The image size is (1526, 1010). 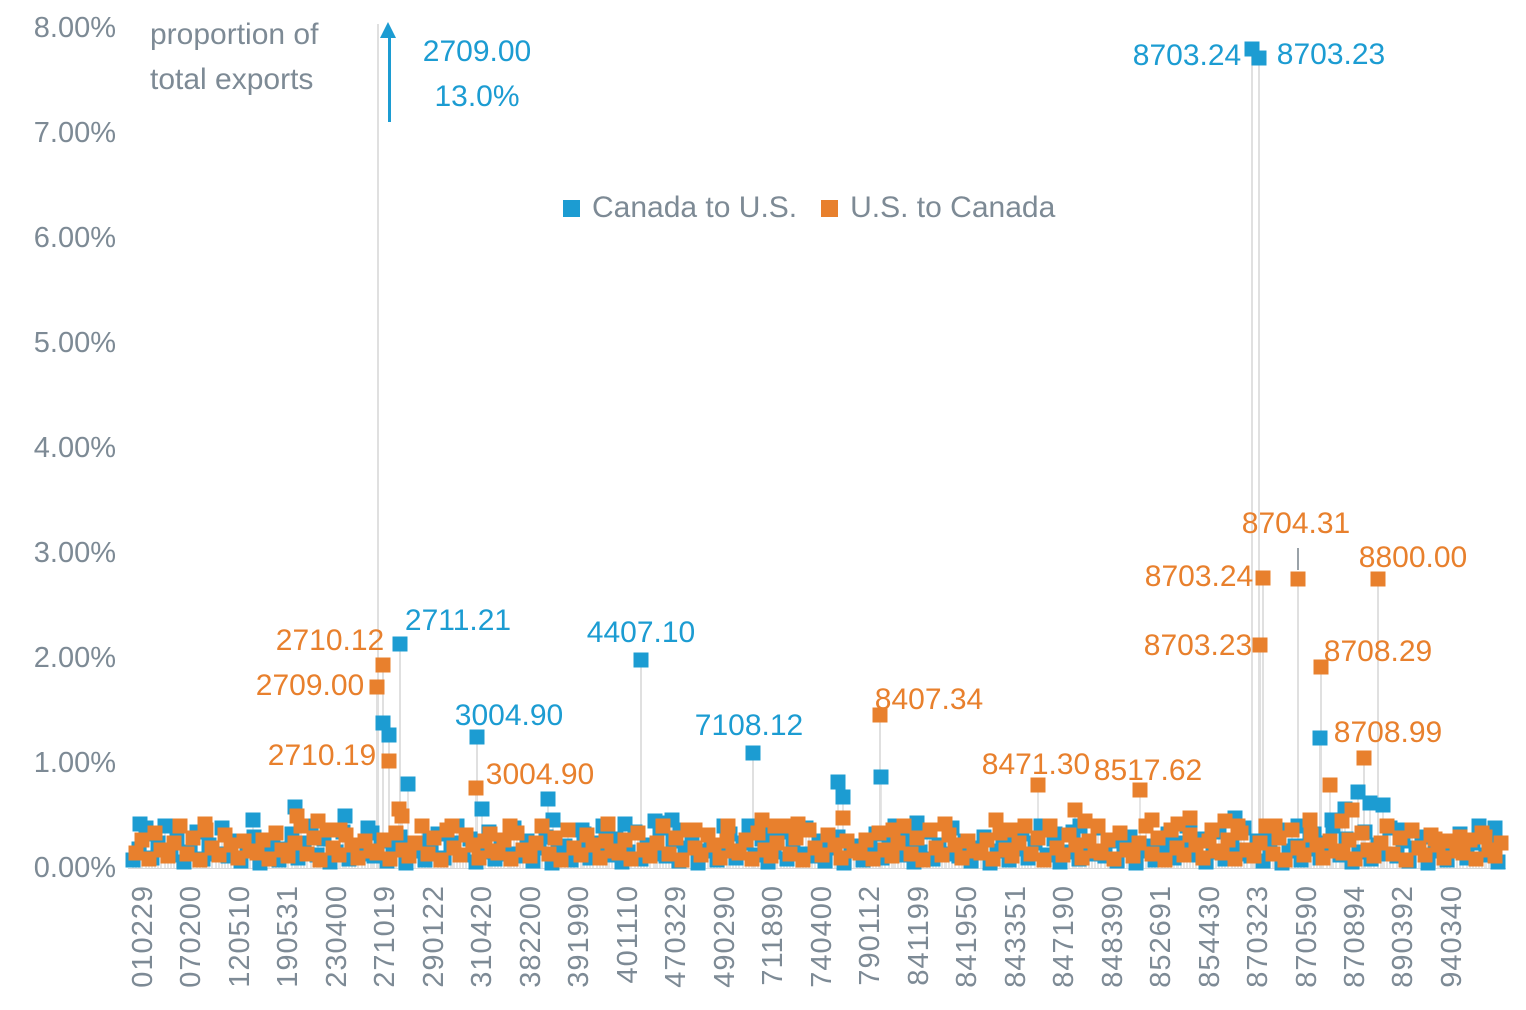 I want to click on x-tick-label: 847190, so click(x=1064, y=936).